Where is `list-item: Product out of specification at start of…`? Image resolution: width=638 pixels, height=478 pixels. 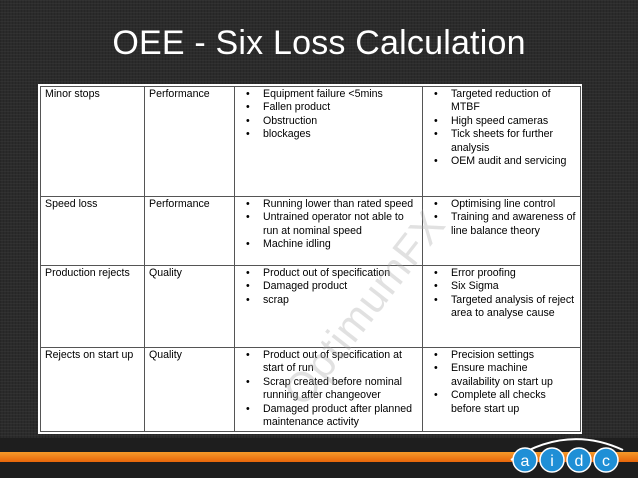 list-item: Product out of specification at start of… is located at coordinates (332, 362).